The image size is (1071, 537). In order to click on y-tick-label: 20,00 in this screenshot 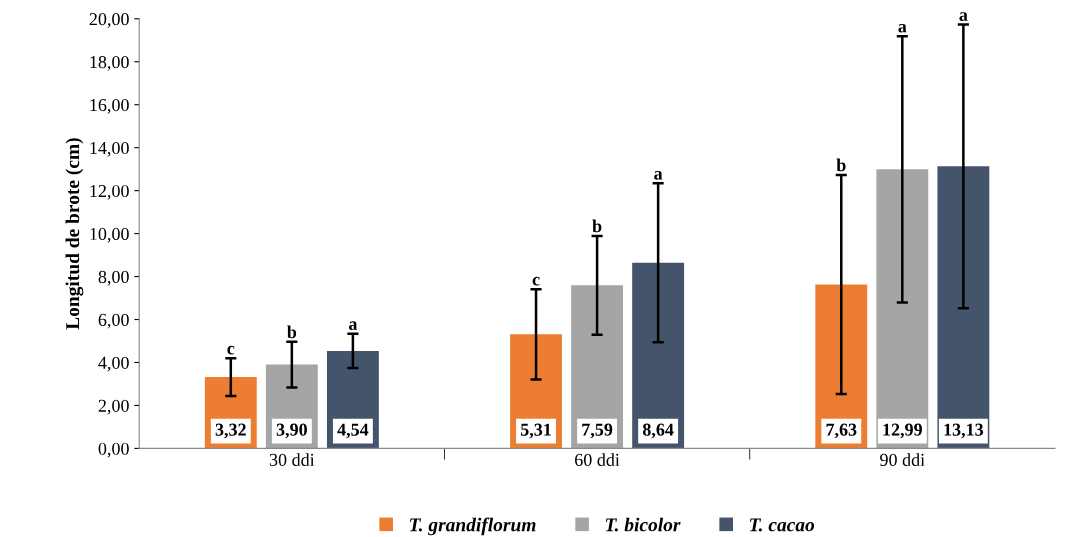, I will do `click(109, 20)`.